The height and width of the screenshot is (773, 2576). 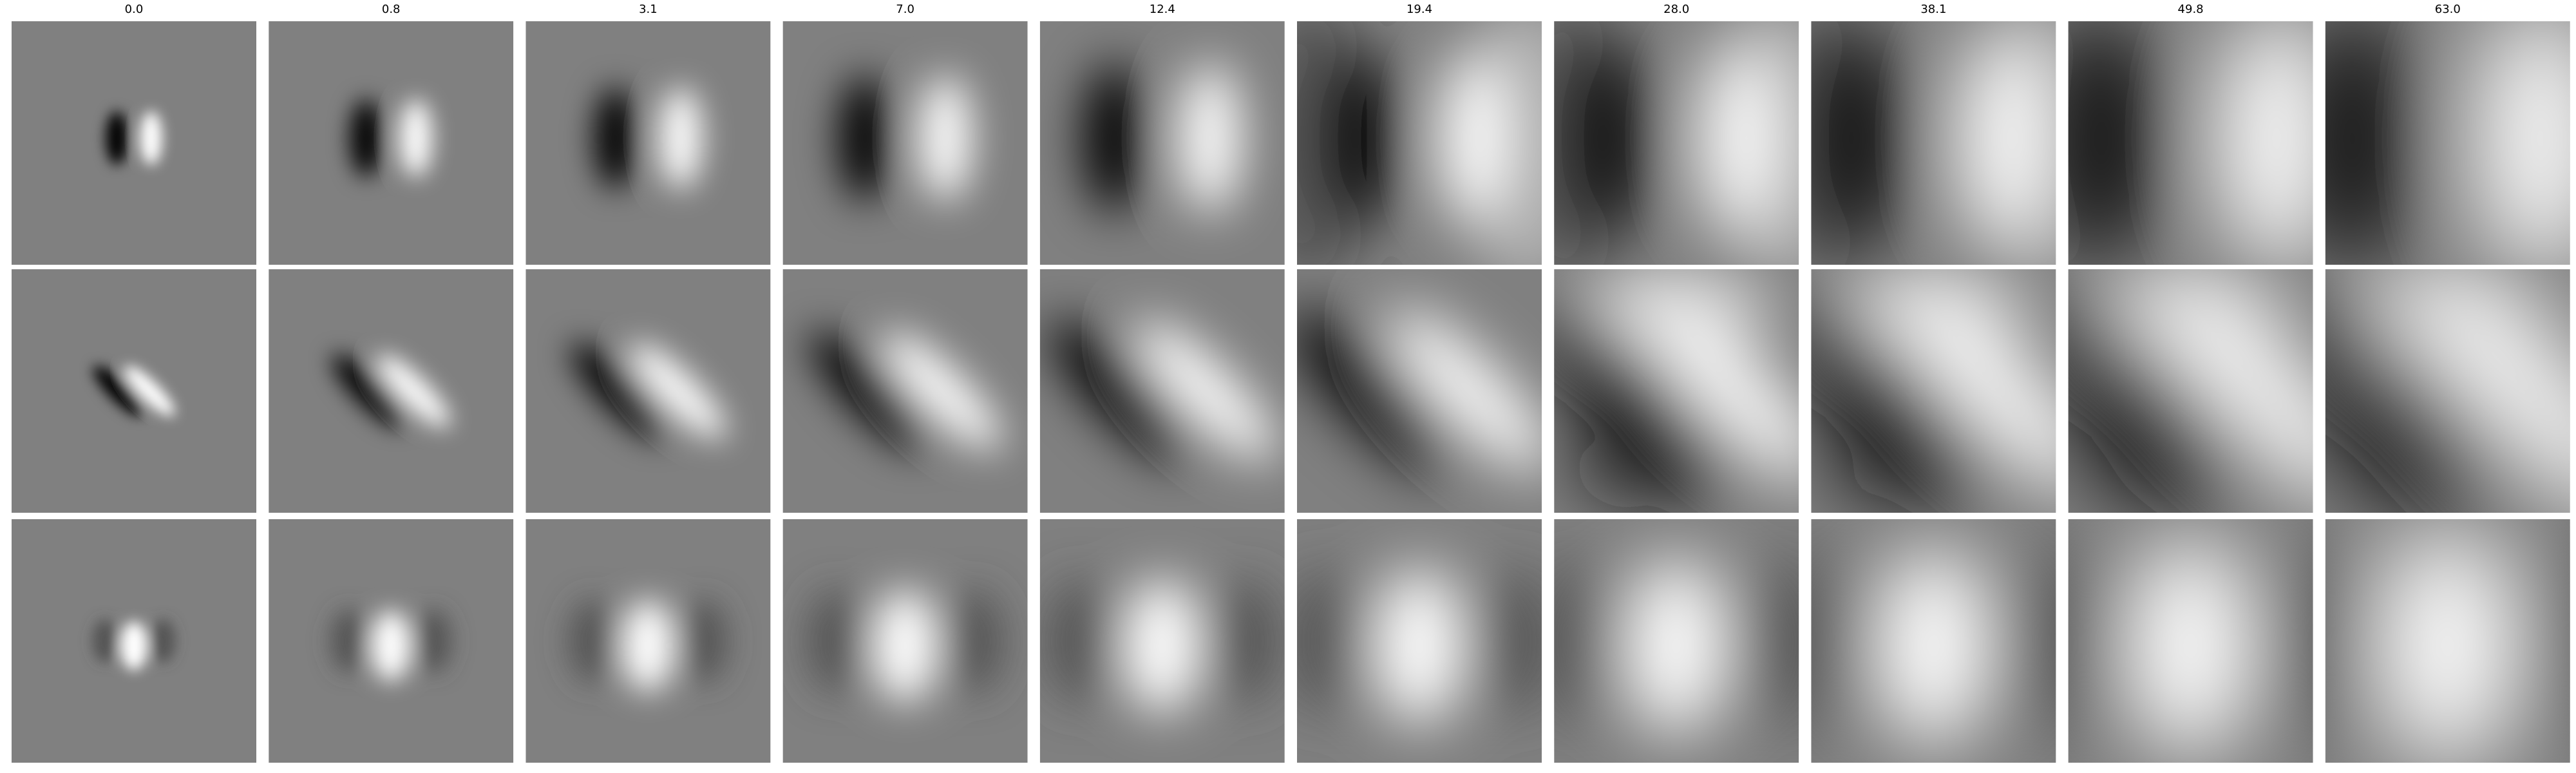 I want to click on column-title: 28.0, so click(x=1676, y=9).